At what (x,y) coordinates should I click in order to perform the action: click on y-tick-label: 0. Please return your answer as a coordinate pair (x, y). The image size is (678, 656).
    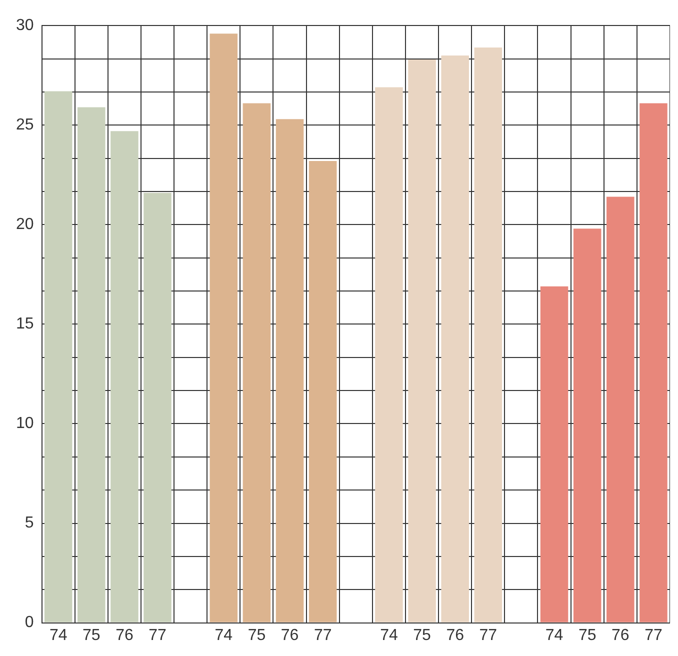
    Looking at the image, I should click on (29, 623).